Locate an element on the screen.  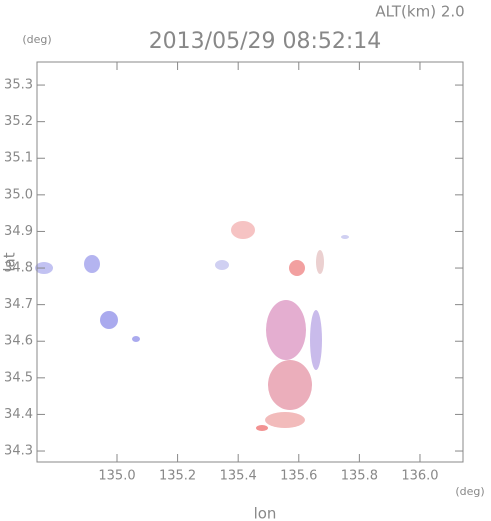
y-tick-label: 34.6 is located at coordinates (18, 341).